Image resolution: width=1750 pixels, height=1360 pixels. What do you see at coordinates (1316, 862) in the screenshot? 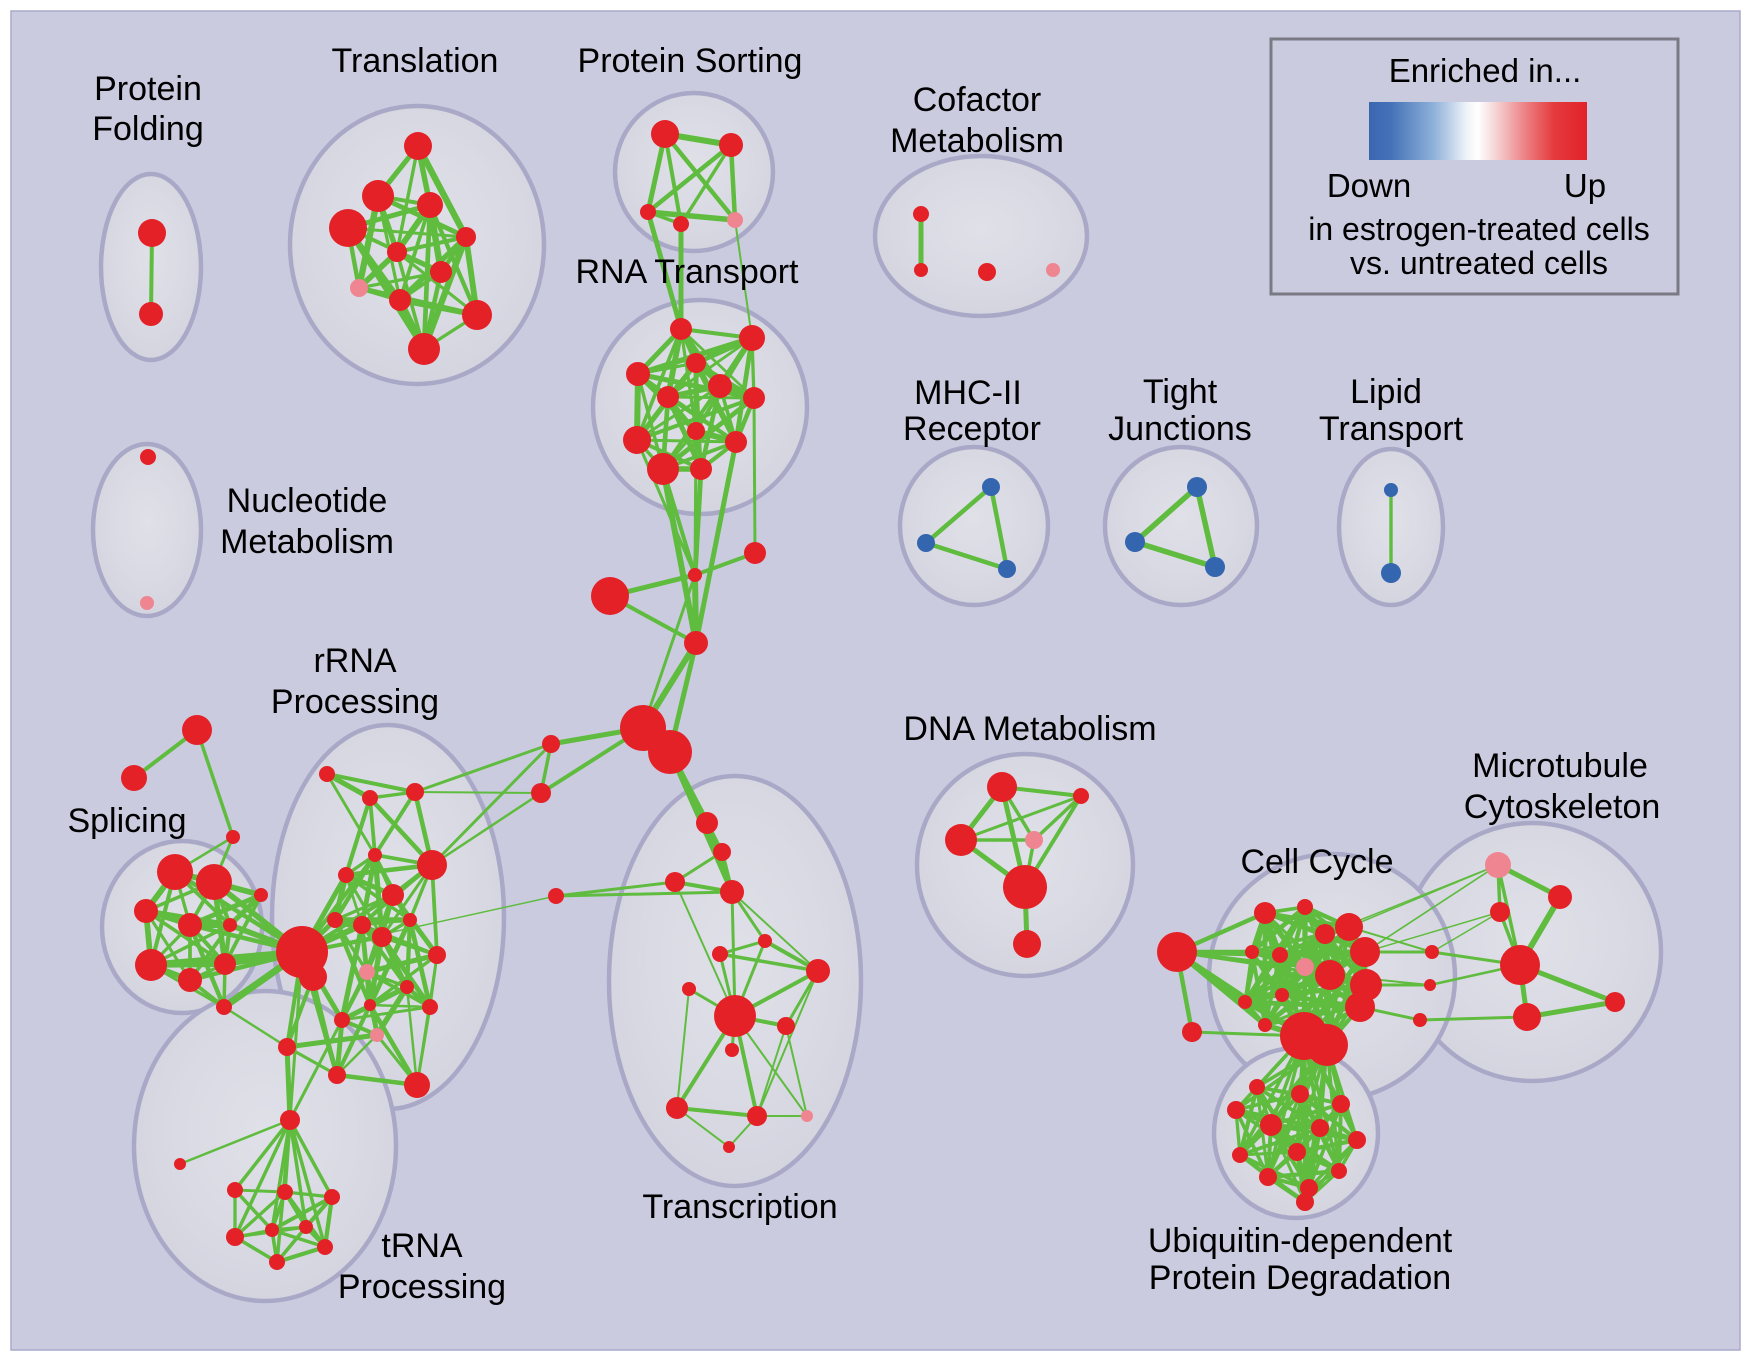
I see `svg-text: Cell Cycle` at bounding box center [1316, 862].